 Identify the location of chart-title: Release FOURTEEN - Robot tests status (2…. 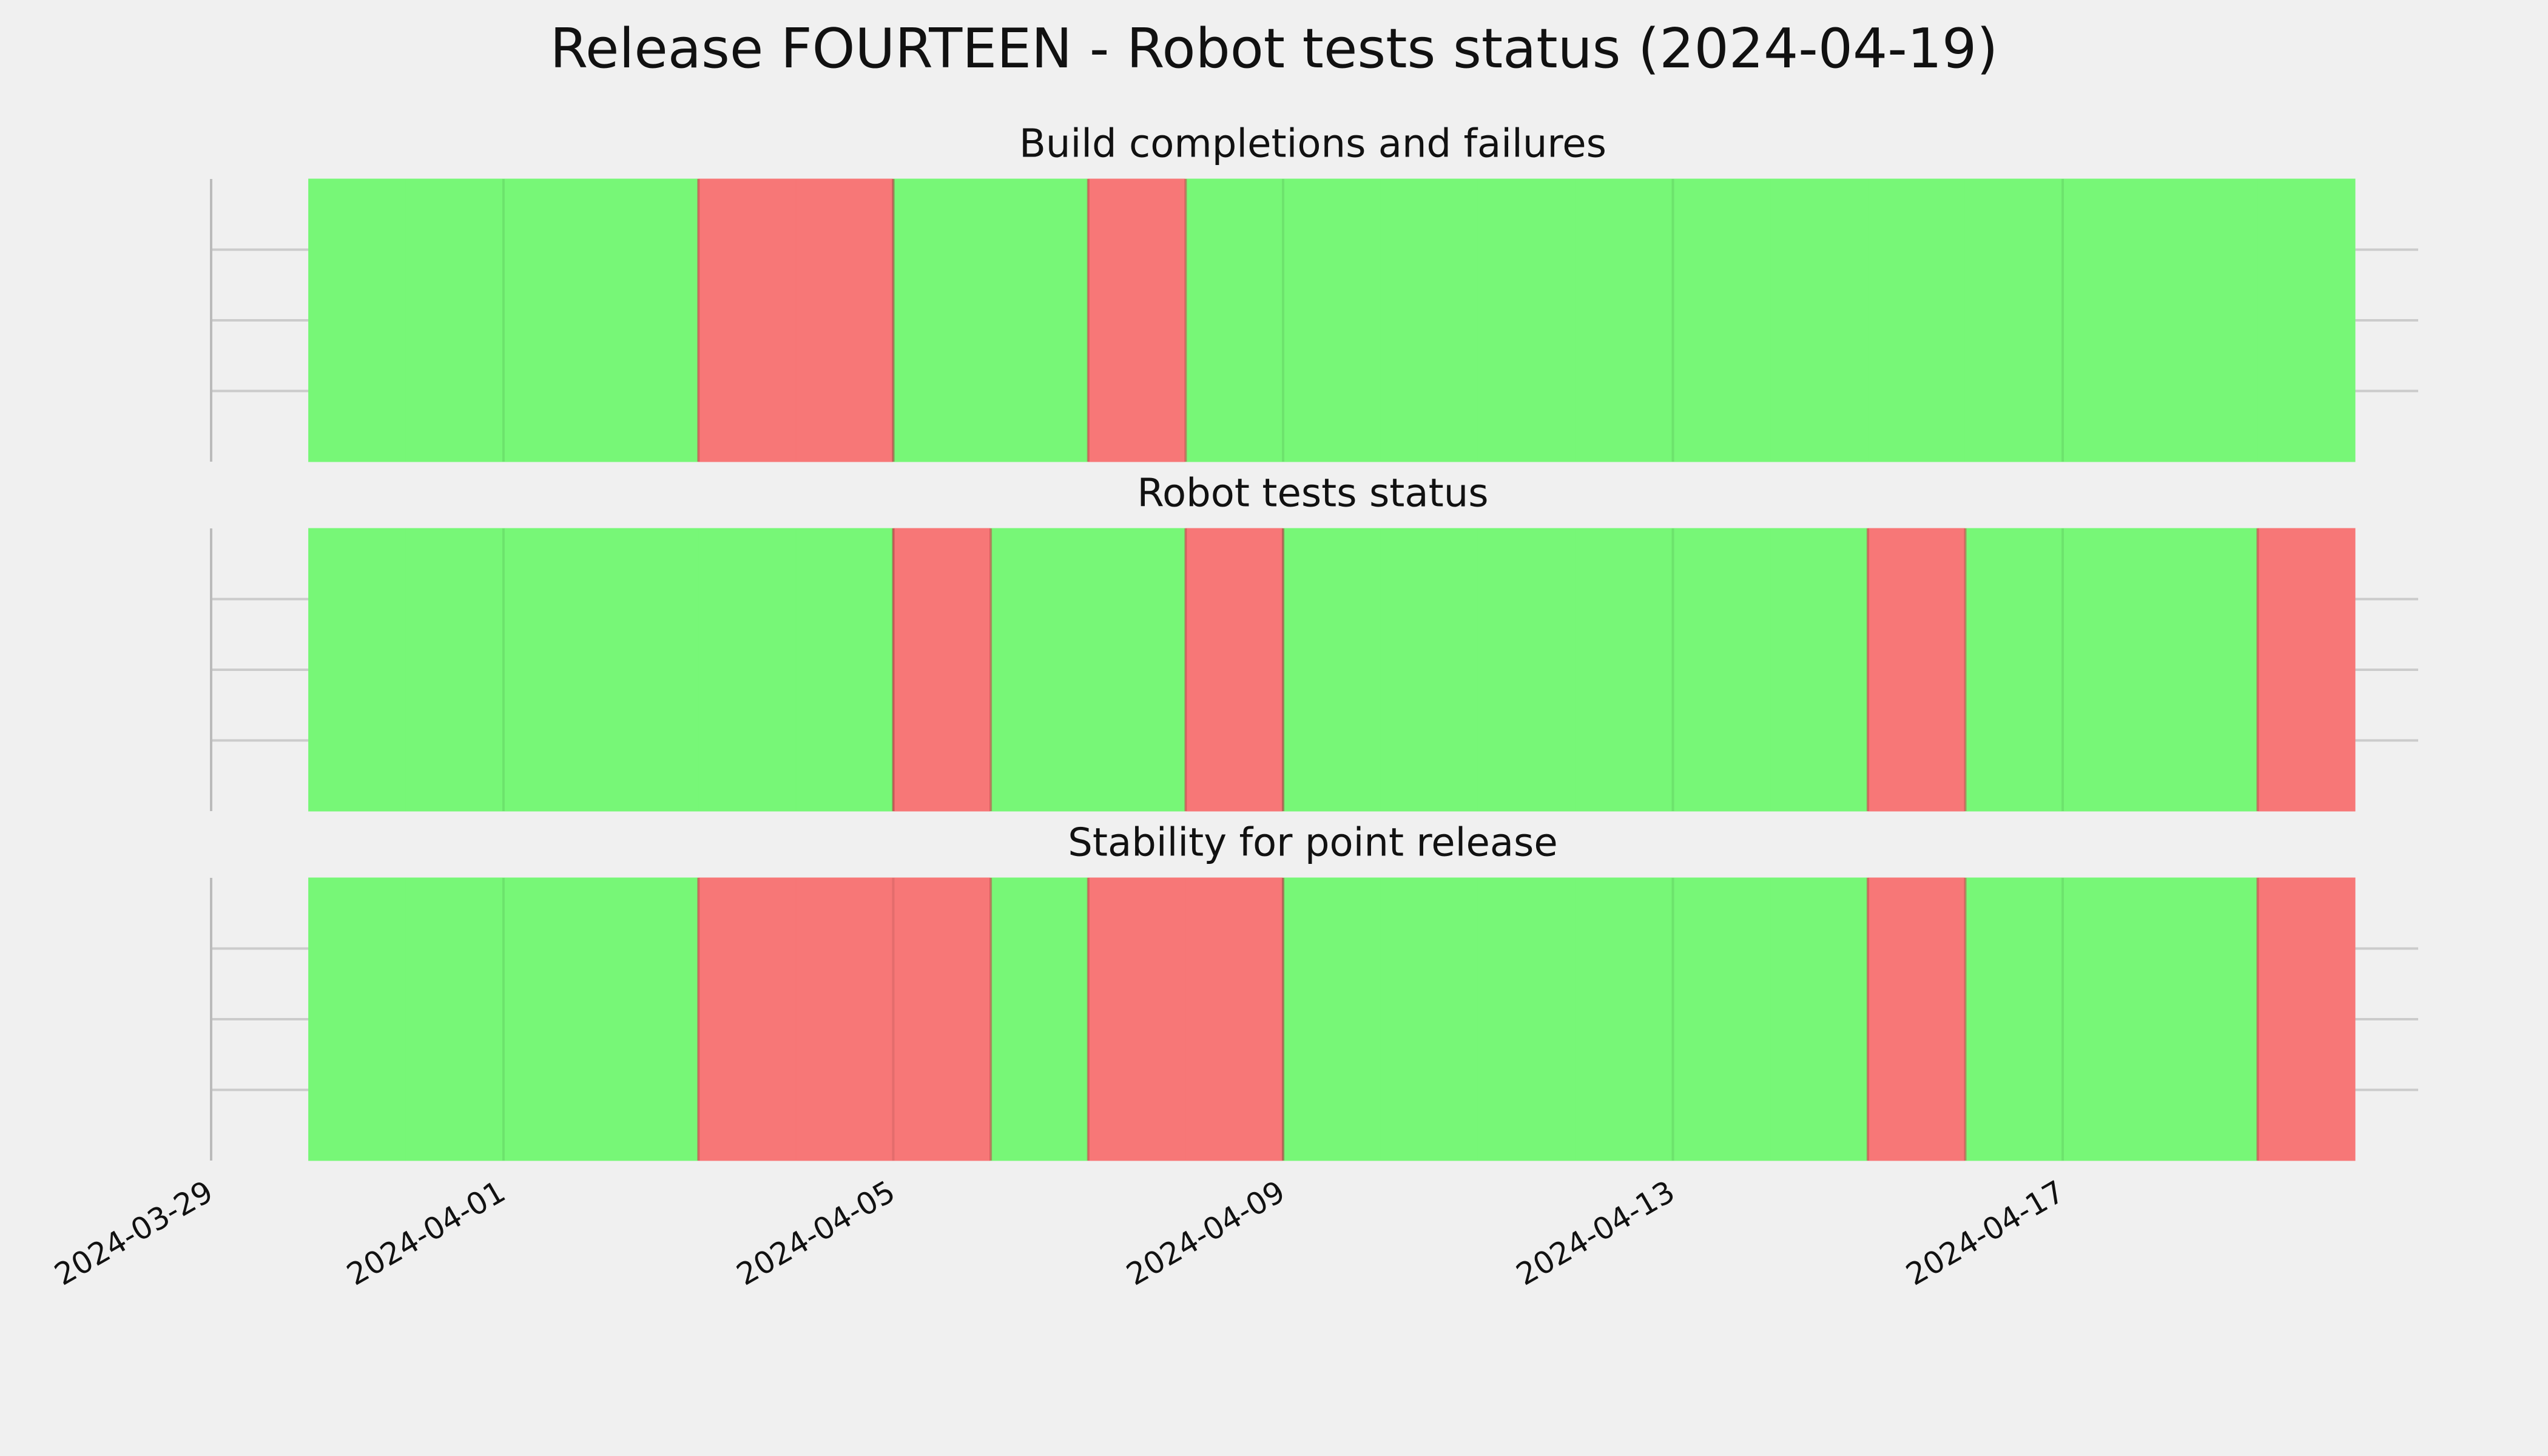
(1274, 49).